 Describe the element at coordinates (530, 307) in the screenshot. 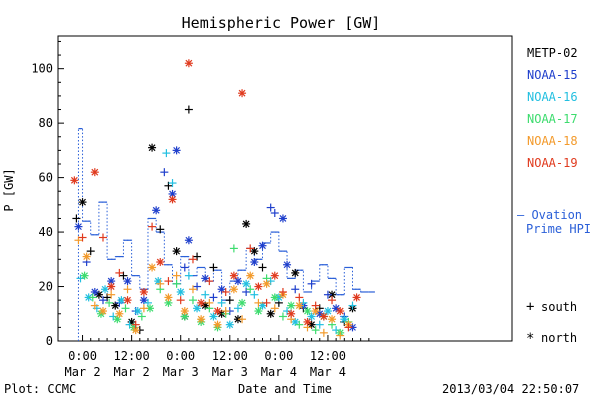

I see `south-marker-symbol: +` at that location.